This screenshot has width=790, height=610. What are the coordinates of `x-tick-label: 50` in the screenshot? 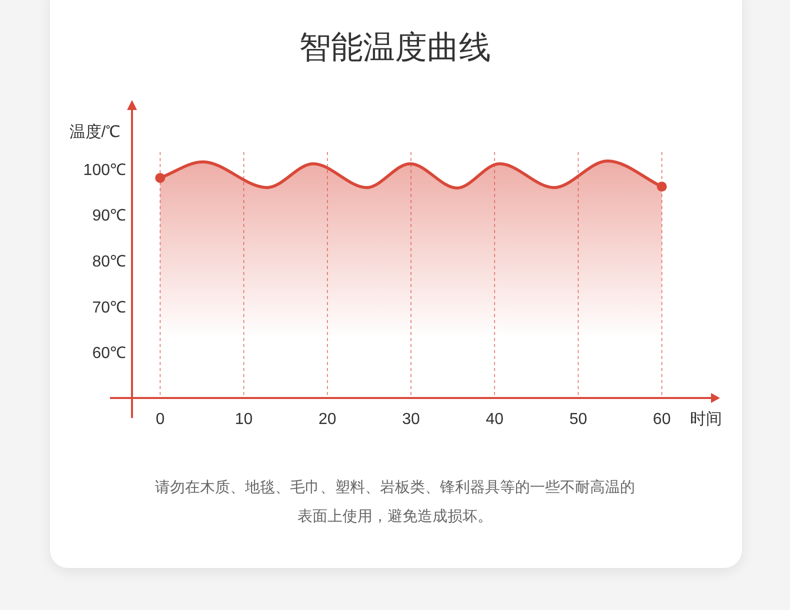 It's located at (578, 419).